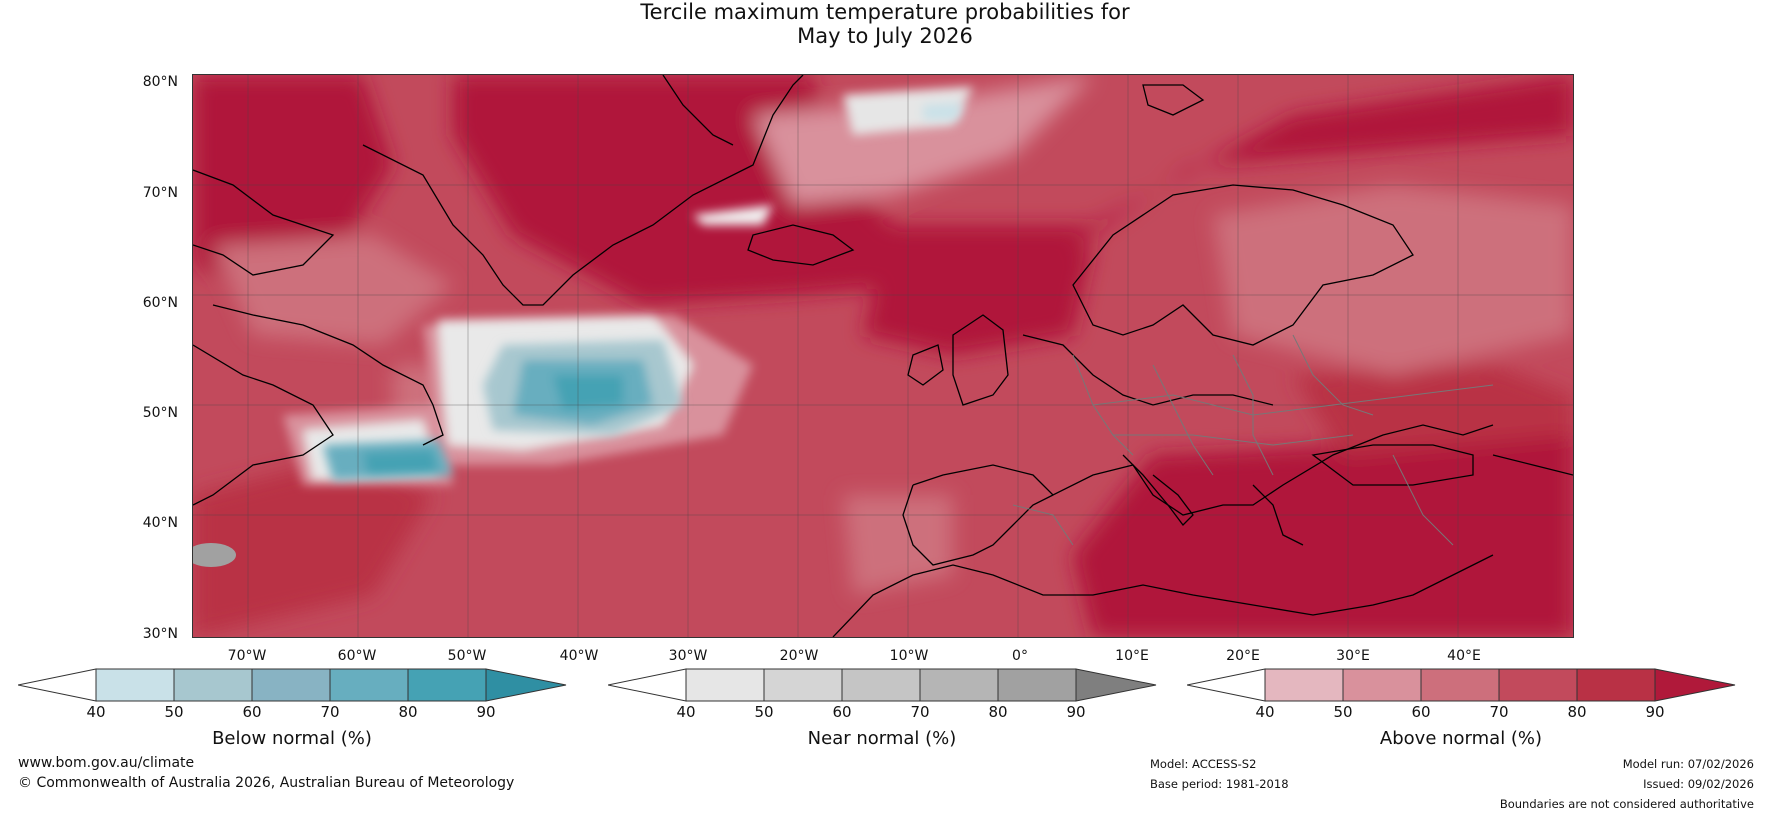 This screenshot has height=816, width=1770. Describe the element at coordinates (1158, 490) in the screenshot. I see `italy-coast` at that location.